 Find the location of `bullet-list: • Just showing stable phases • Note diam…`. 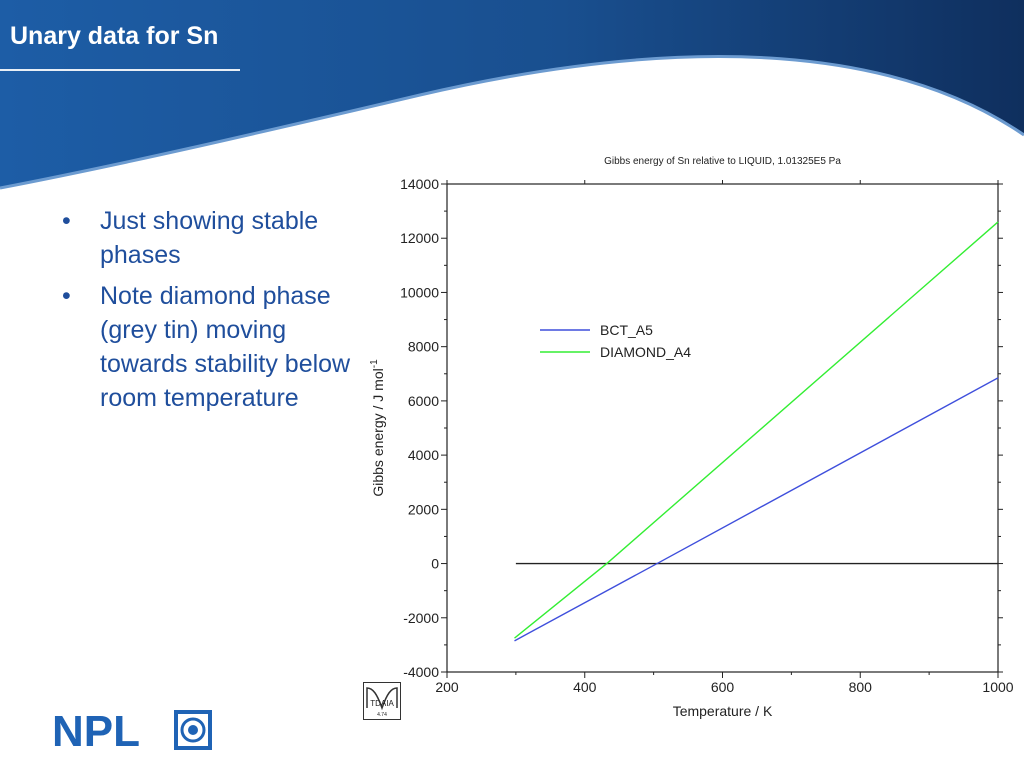

bullet-list: • Just showing stable phases • Note diam… is located at coordinates (212, 313).